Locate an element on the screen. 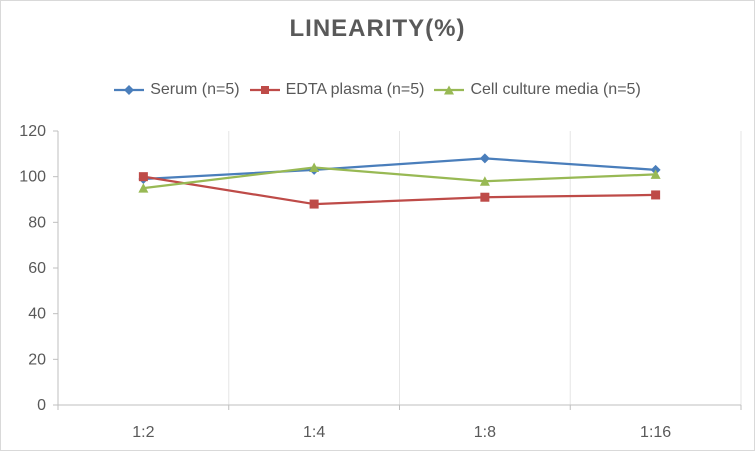 The width and height of the screenshot is (755, 451). legend-label-edta-plasma: EDTA plasma (n=5) is located at coordinates (355, 89).